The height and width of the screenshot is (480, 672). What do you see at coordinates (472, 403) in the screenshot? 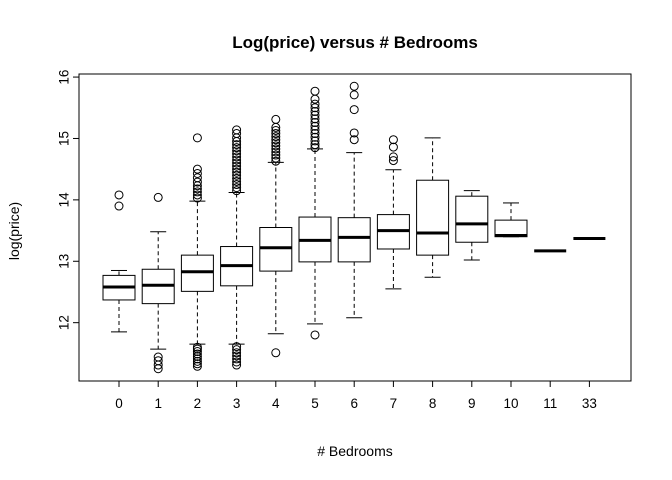
I see `x-tick-label: 9` at bounding box center [472, 403].